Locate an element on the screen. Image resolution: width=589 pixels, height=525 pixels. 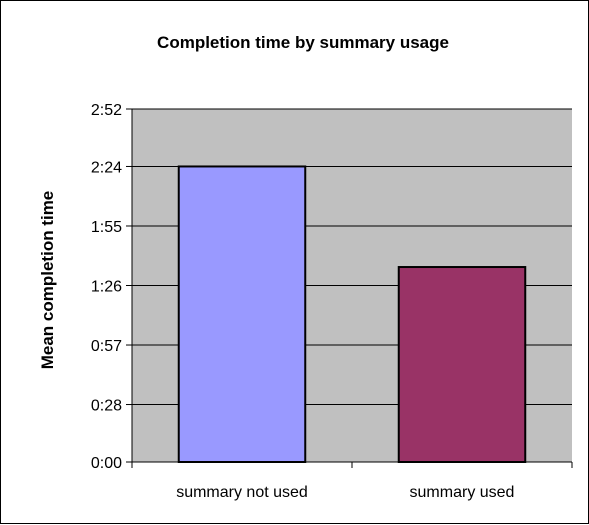
y-tick-label: 0:57 is located at coordinates (106, 346).